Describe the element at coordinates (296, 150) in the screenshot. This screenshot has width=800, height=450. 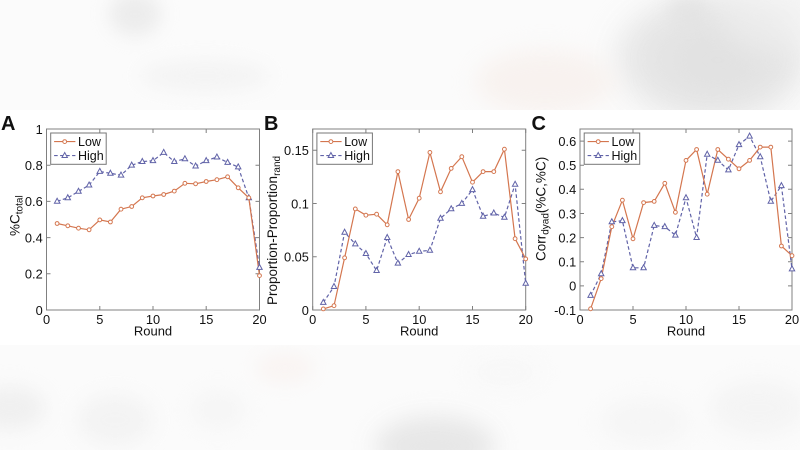
I see `svg-text: 0.15` at that location.